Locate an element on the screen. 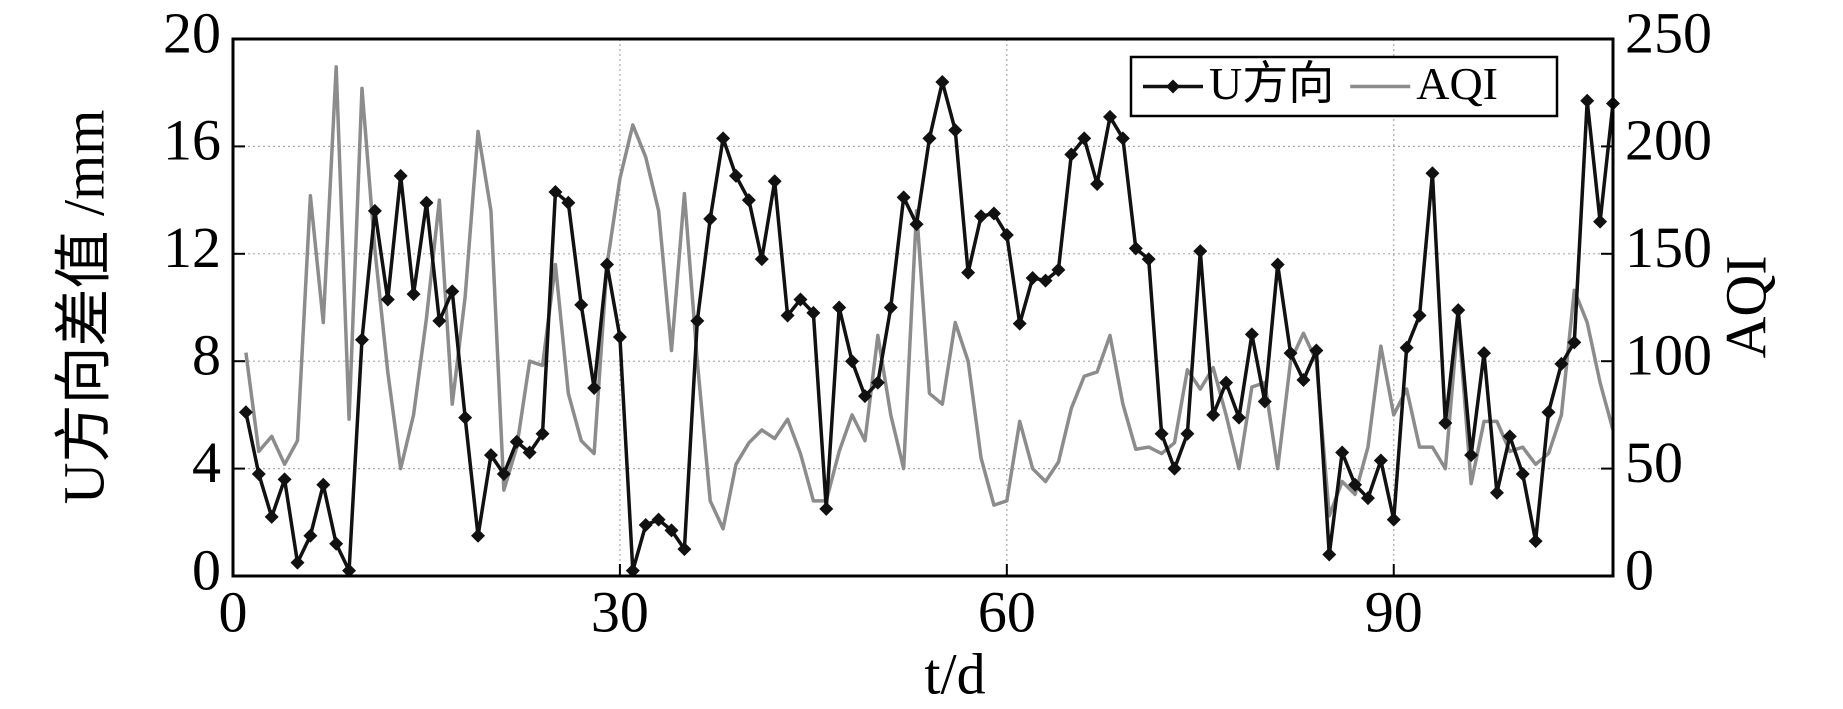  legend-marker is located at coordinates (1173, 86).